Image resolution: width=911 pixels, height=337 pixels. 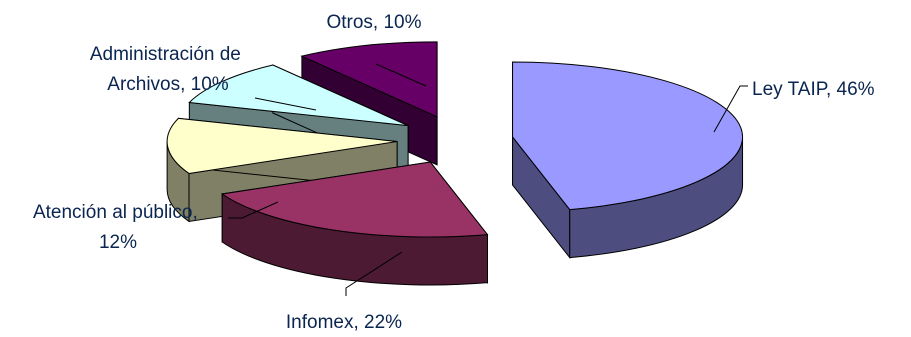 What do you see at coordinates (813, 89) in the screenshot?
I see `label-ley-taip: Ley TAIP, 46%` at bounding box center [813, 89].